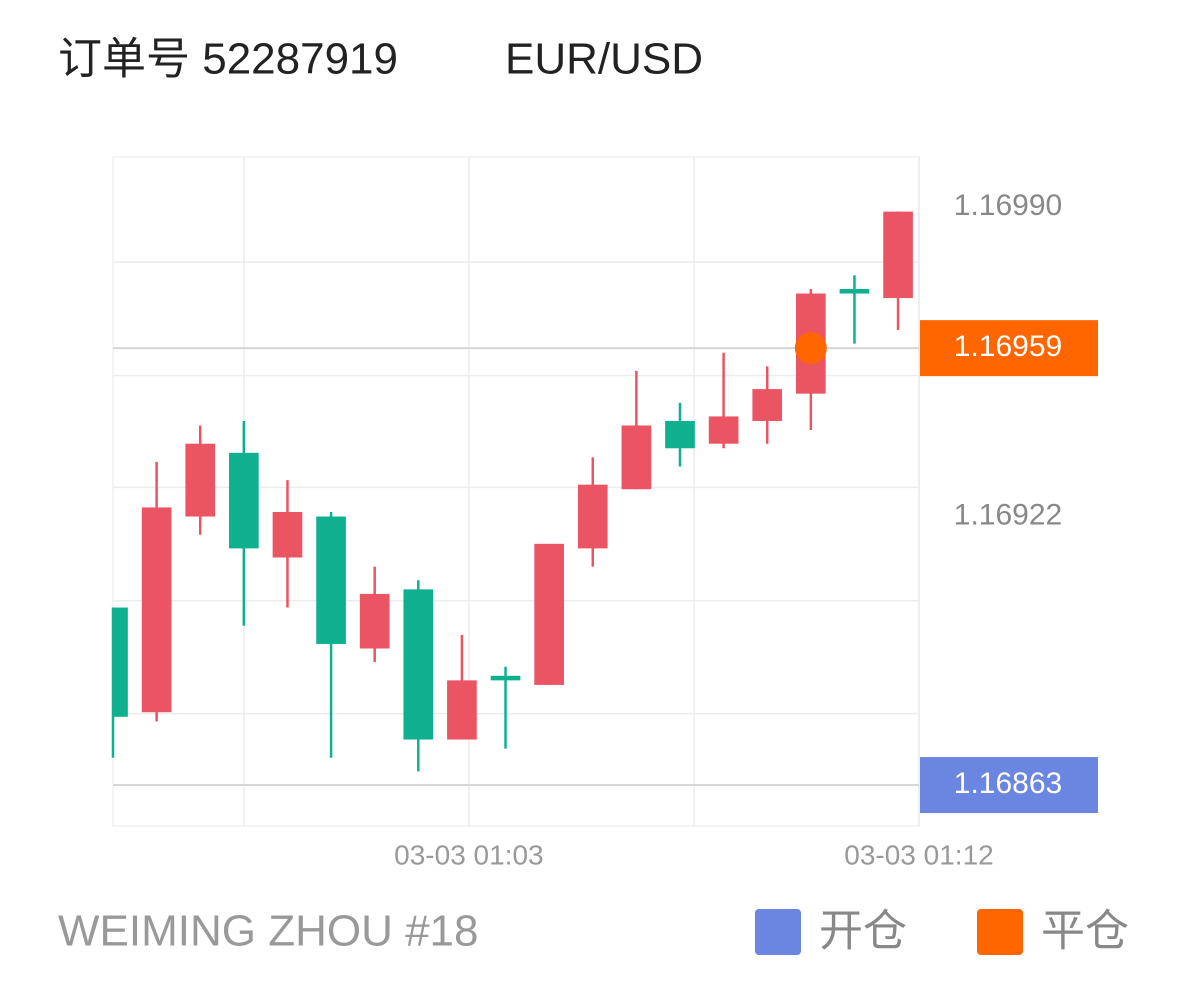 The image size is (1198, 990). What do you see at coordinates (1085, 931) in the screenshot?
I see `legend-label: 平仓` at bounding box center [1085, 931].